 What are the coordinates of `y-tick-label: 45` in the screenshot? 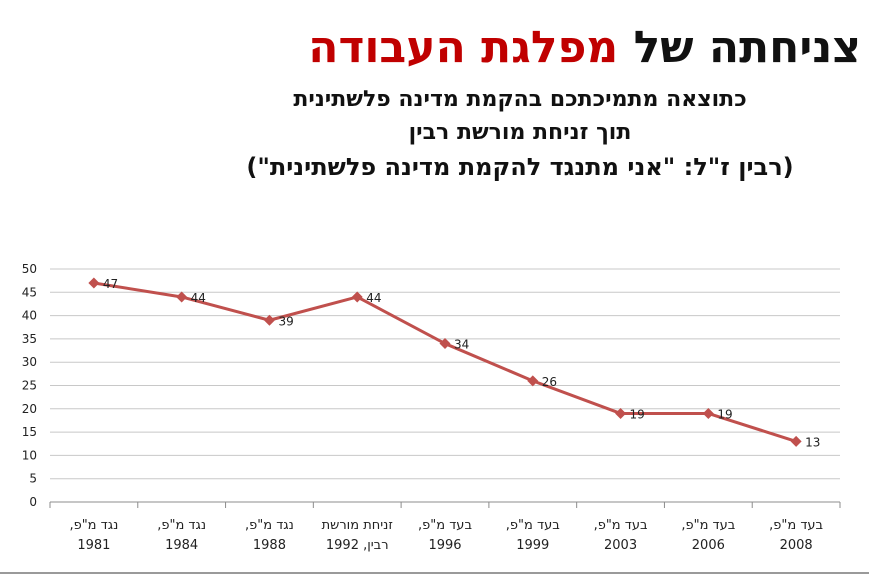 It's located at (29, 292).